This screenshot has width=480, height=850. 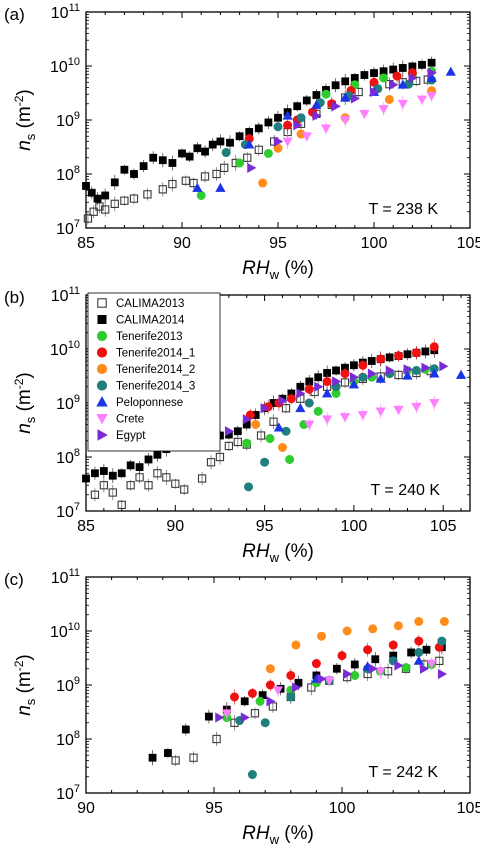 I want to click on legend-label-tenerife2013: Tenerife2013, so click(x=149, y=337).